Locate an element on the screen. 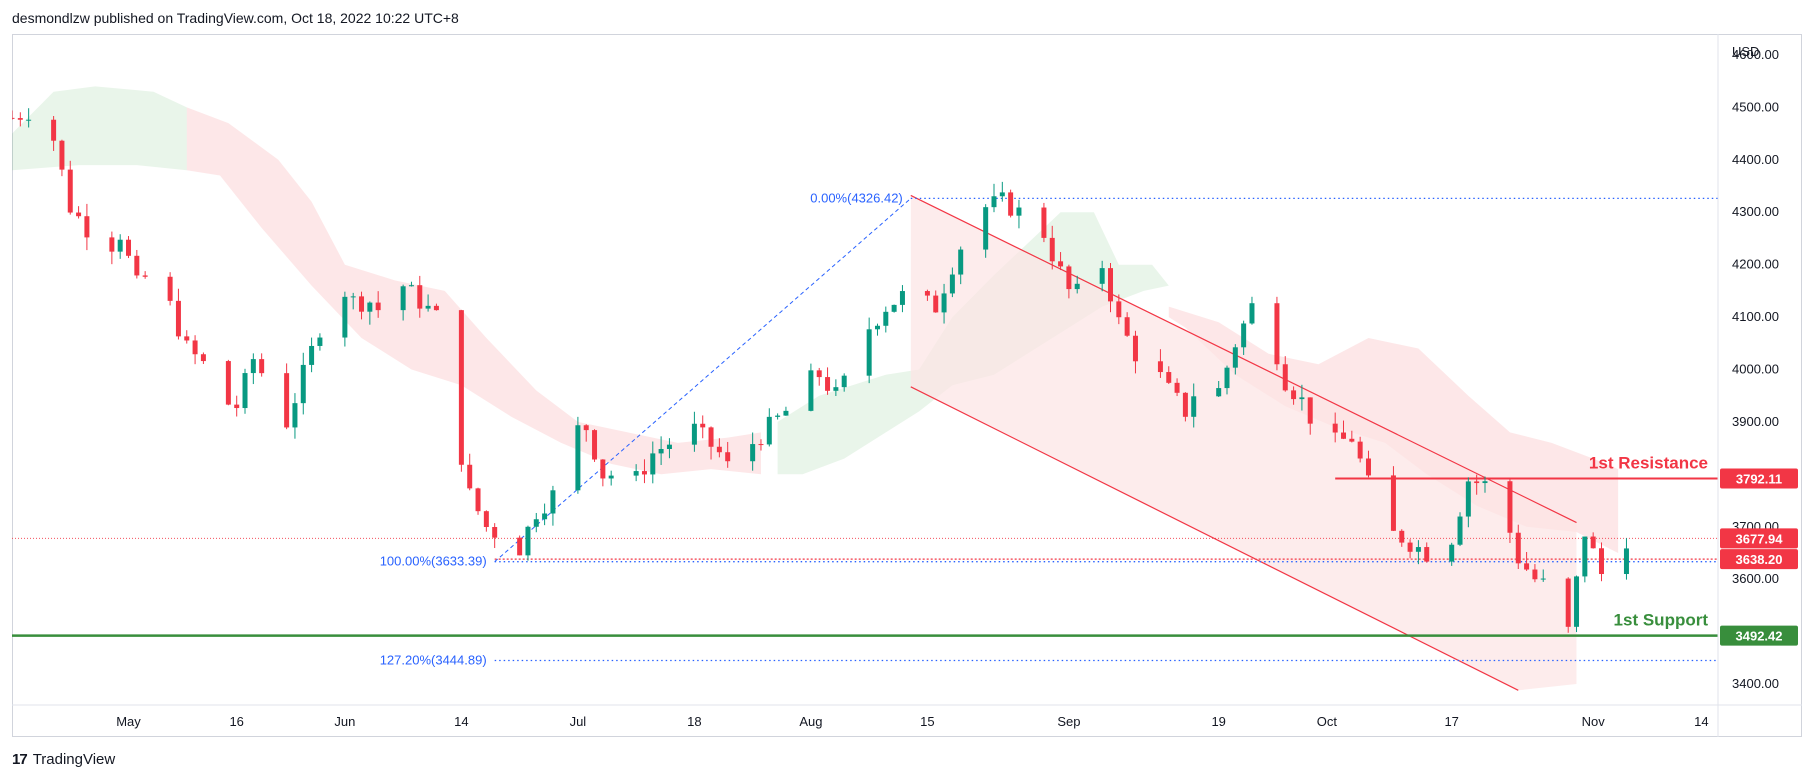 The height and width of the screenshot is (783, 1814). y-tick-label-11: 4500.00 is located at coordinates (1755, 106).